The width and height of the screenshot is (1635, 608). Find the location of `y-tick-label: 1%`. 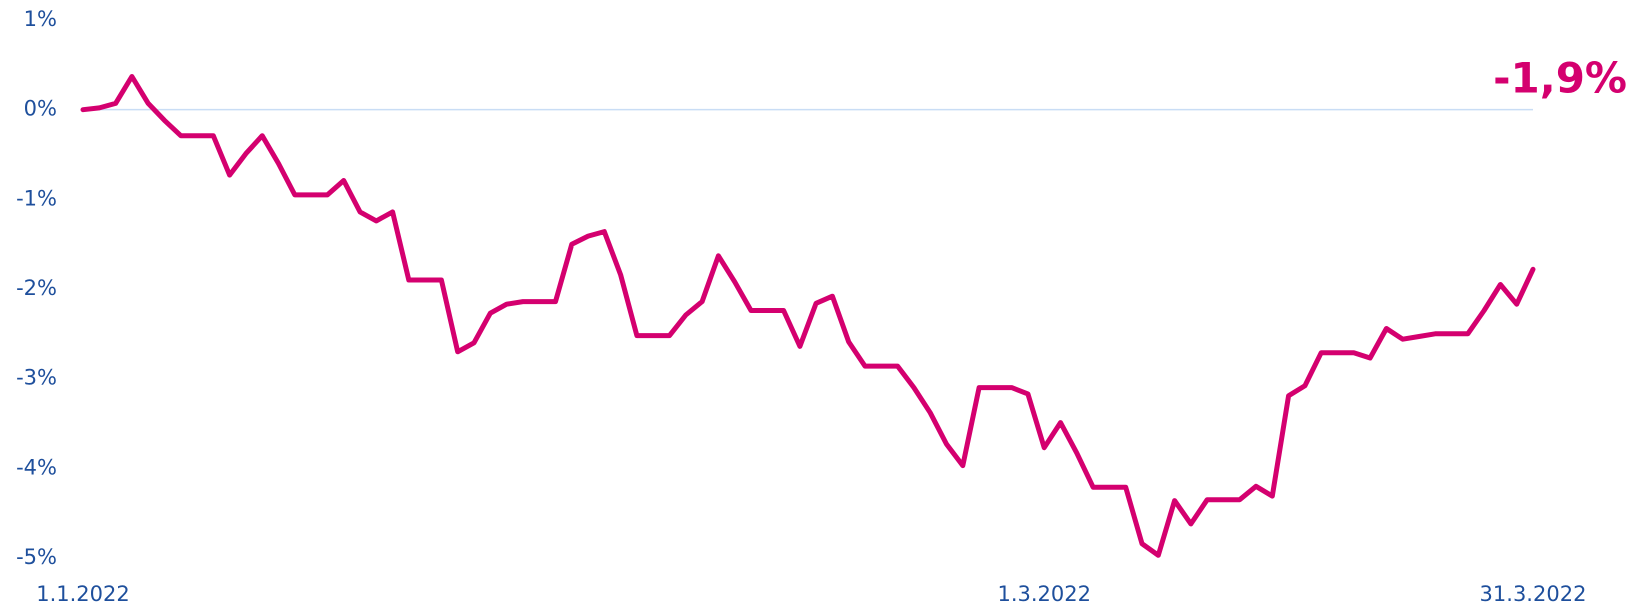

y-tick-label: 1% is located at coordinates (40, 19).